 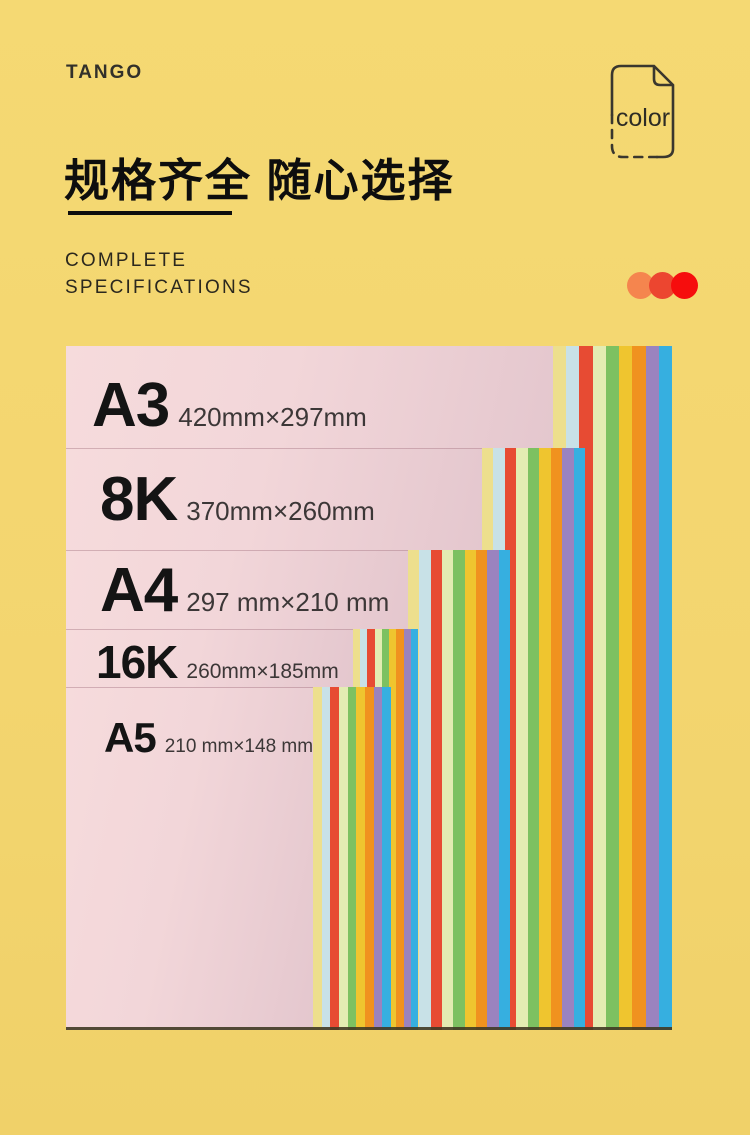 I want to click on size-dimensions: 420mm×297mm, so click(x=272, y=416).